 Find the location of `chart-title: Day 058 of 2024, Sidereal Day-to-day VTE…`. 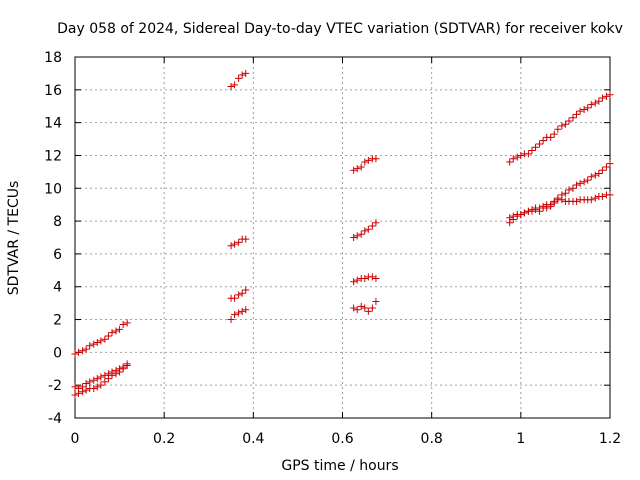

chart-title: Day 058 of 2024, Sidereal Day-to-day VTE… is located at coordinates (340, 29).